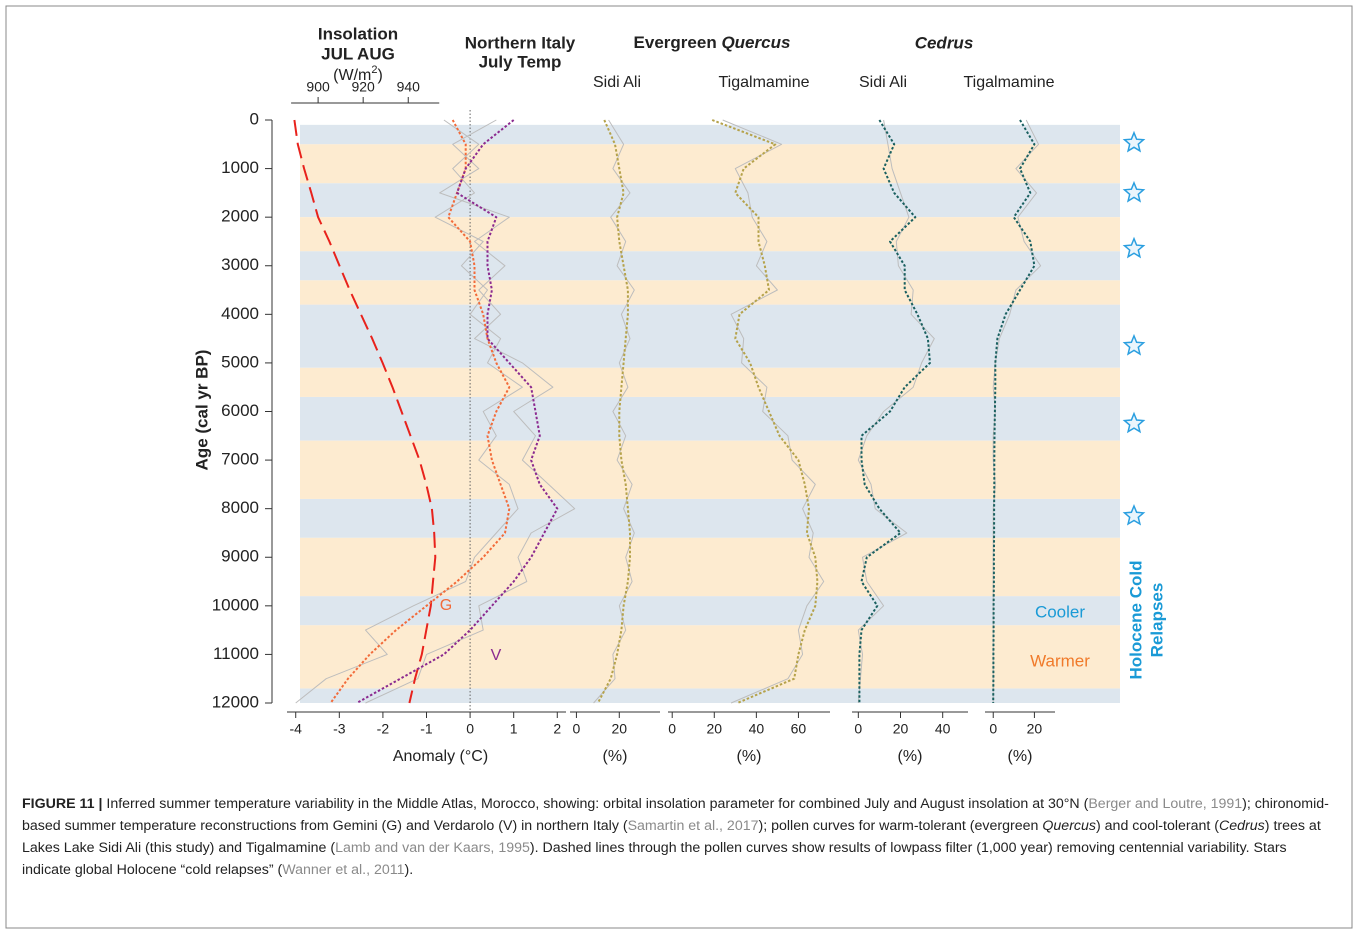  Describe the element at coordinates (432, 848) in the screenshot. I see `caption-cite: Lamb and van der Kaars, 1995` at that location.